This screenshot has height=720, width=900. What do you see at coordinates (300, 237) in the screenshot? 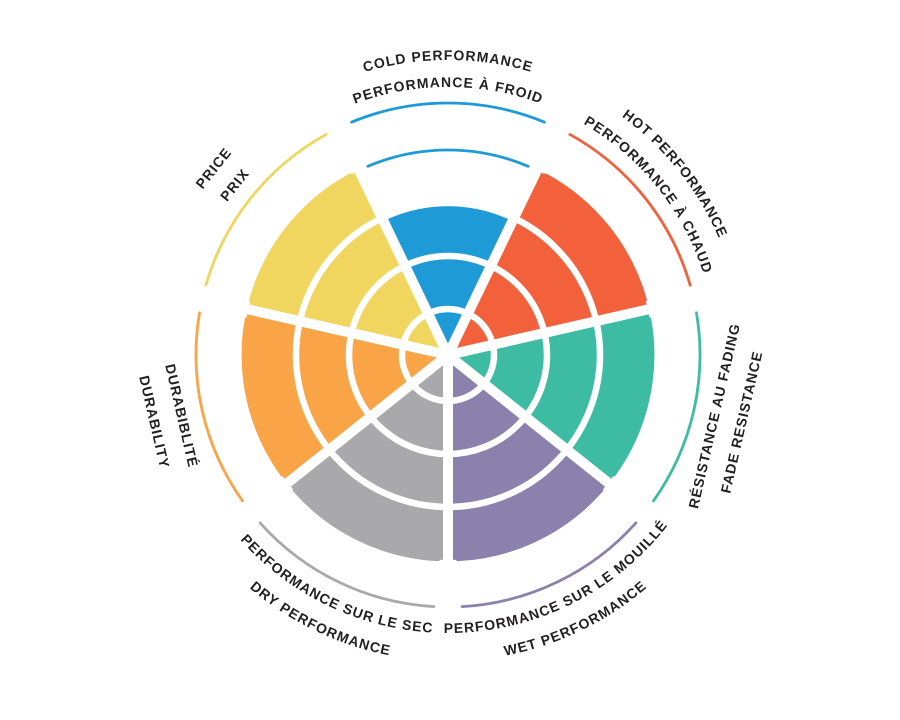
I see `rim-arc-price` at bounding box center [300, 237].